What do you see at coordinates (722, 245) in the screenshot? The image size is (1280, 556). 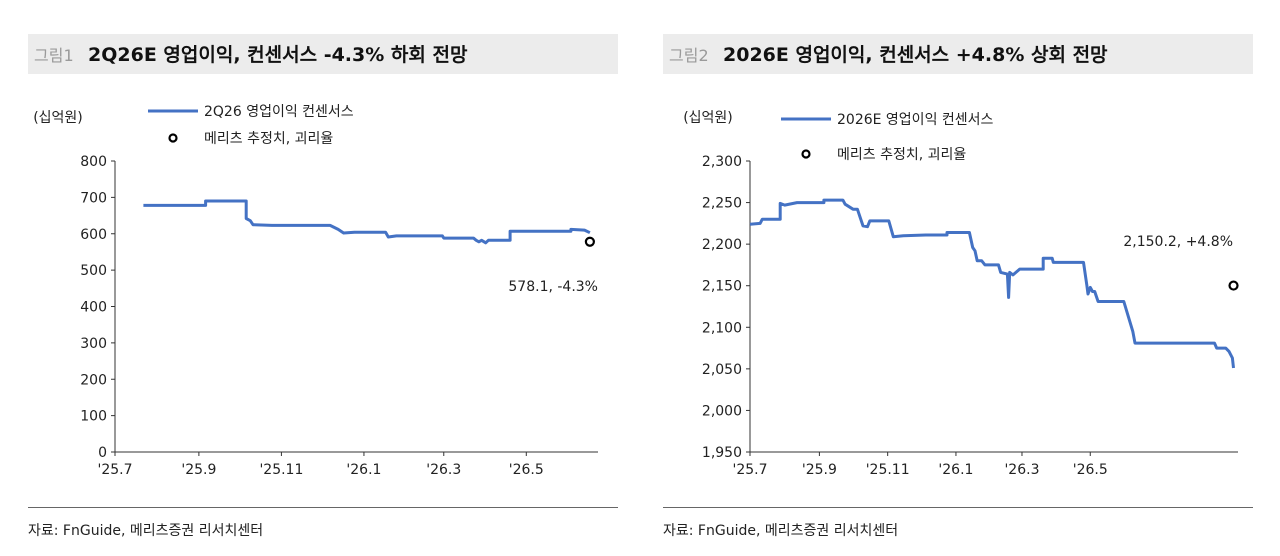 I see `y-tick-label: 2,200` at bounding box center [722, 245].